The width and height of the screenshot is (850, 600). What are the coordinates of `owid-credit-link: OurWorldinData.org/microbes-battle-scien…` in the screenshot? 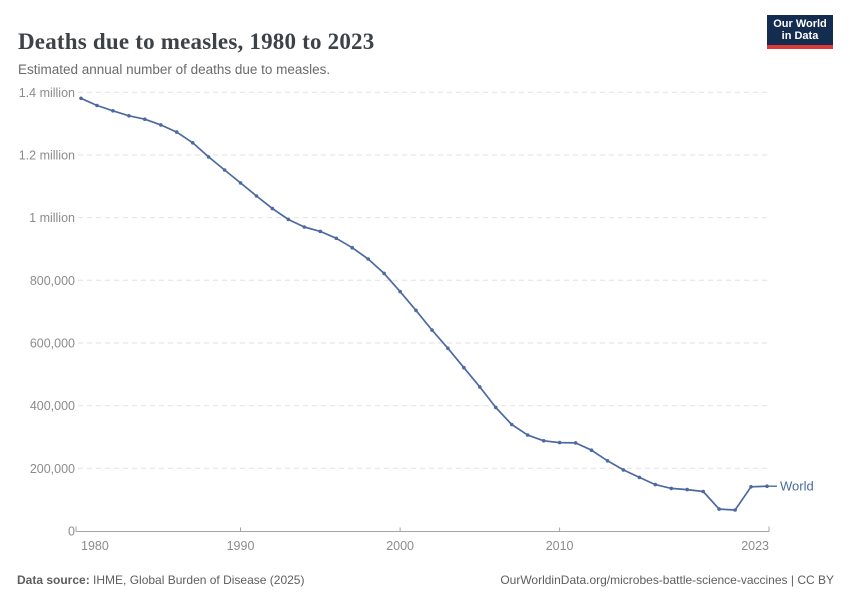 It's located at (667, 580).